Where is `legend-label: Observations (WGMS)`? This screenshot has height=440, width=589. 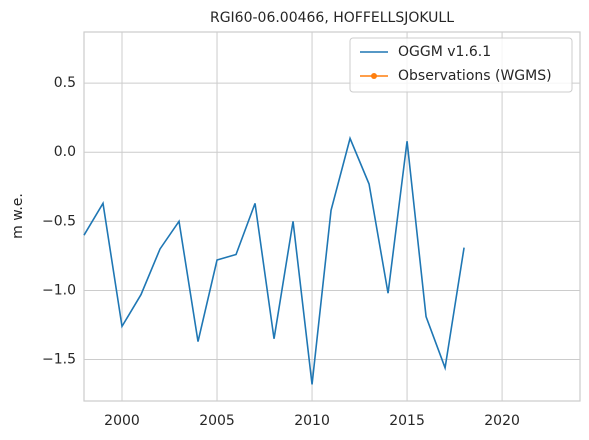 legend-label: Observations (WGMS) is located at coordinates (475, 76).